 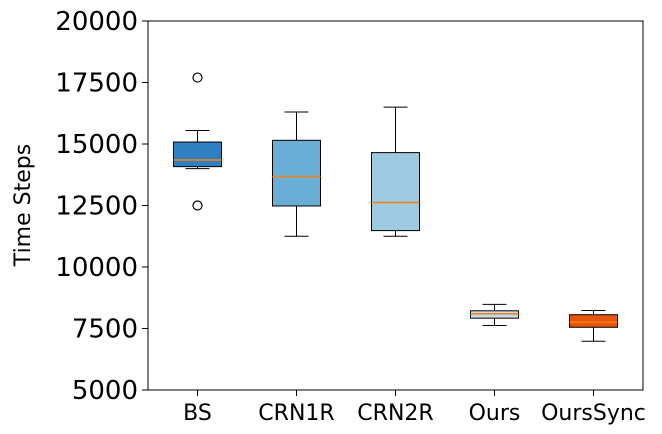 What do you see at coordinates (593, 413) in the screenshot?
I see `x-tick-label: OursSync` at bounding box center [593, 413].